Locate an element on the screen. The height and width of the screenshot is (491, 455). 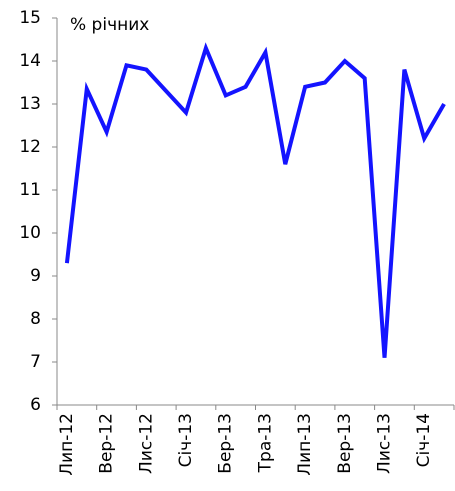
y-tick-label: 13 is located at coordinates (30, 104).